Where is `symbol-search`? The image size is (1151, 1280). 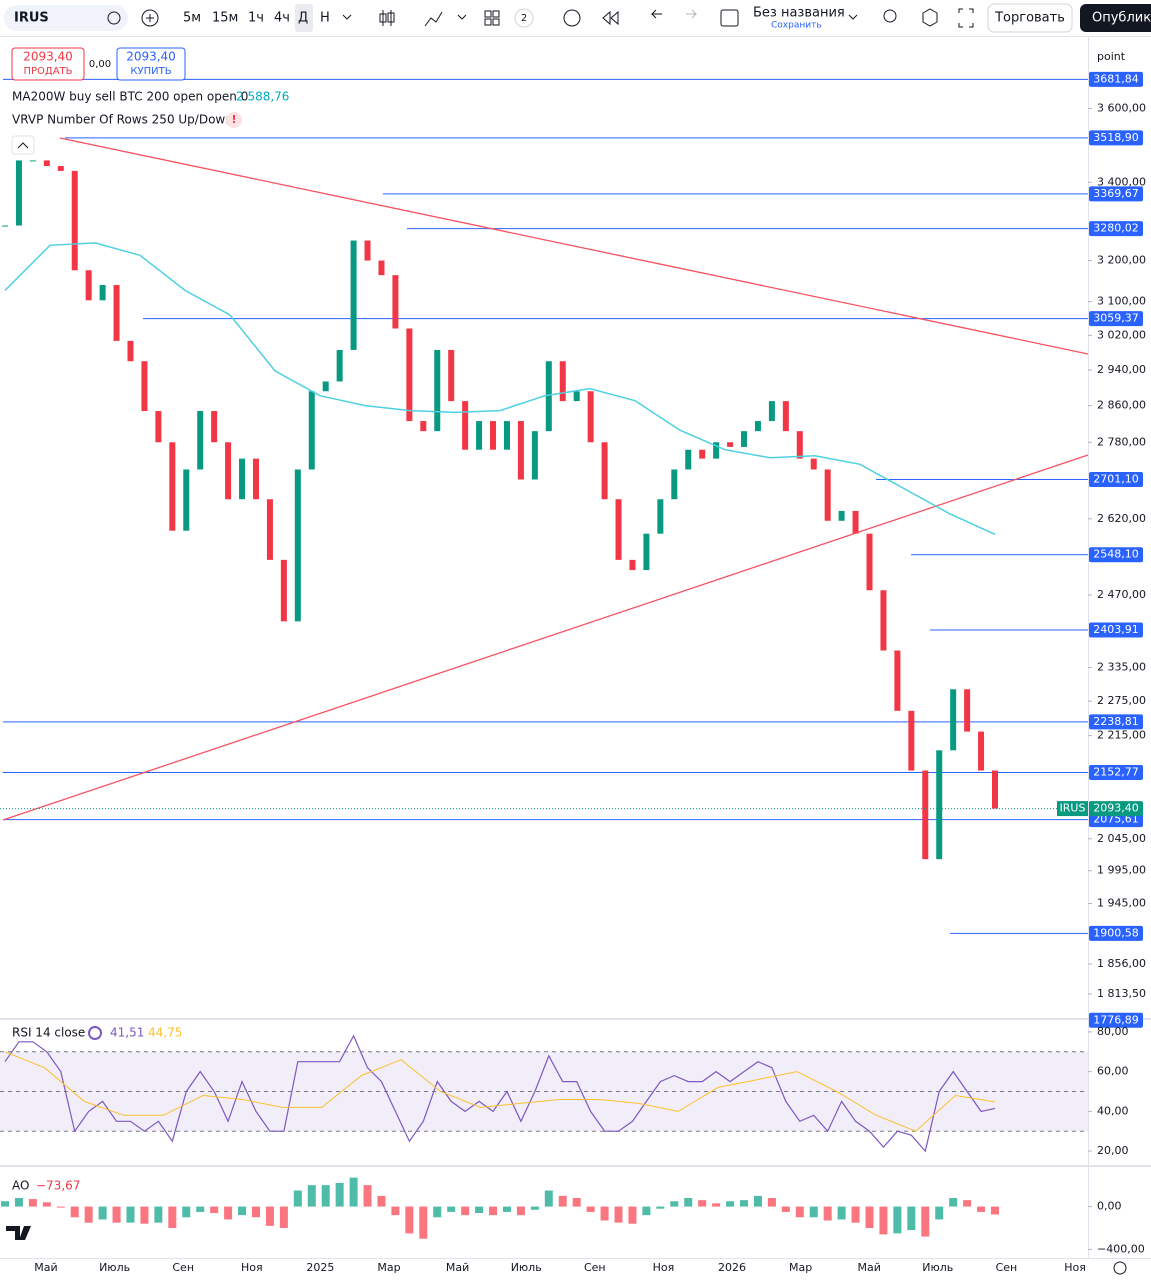
symbol-search is located at coordinates (66, 18).